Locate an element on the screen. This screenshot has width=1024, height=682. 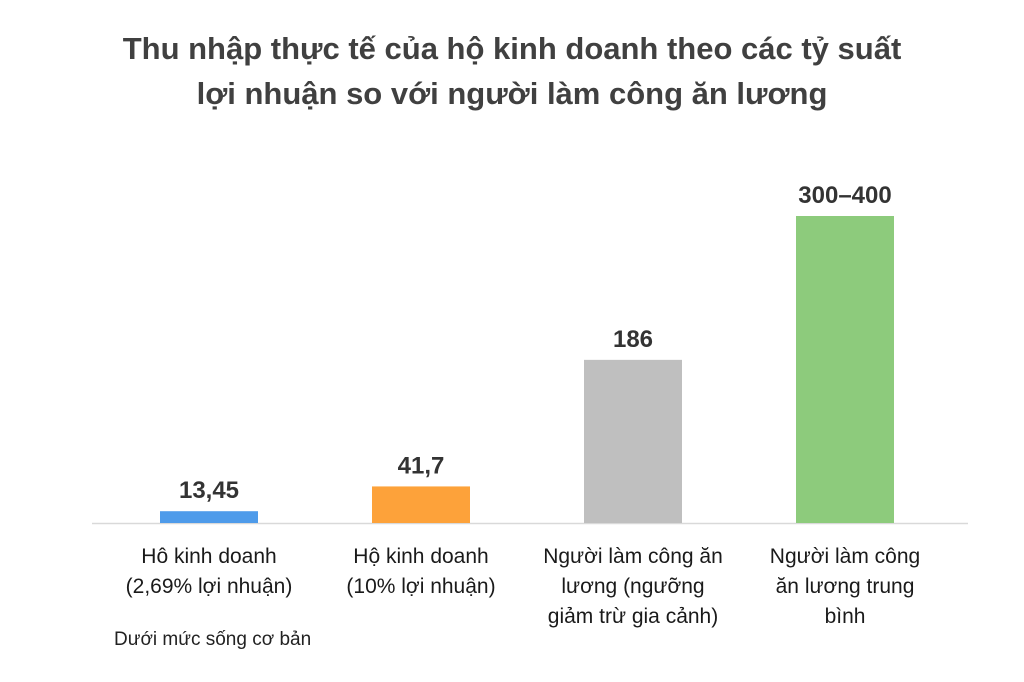
category-label-4-line-3: bình is located at coordinates (845, 616).